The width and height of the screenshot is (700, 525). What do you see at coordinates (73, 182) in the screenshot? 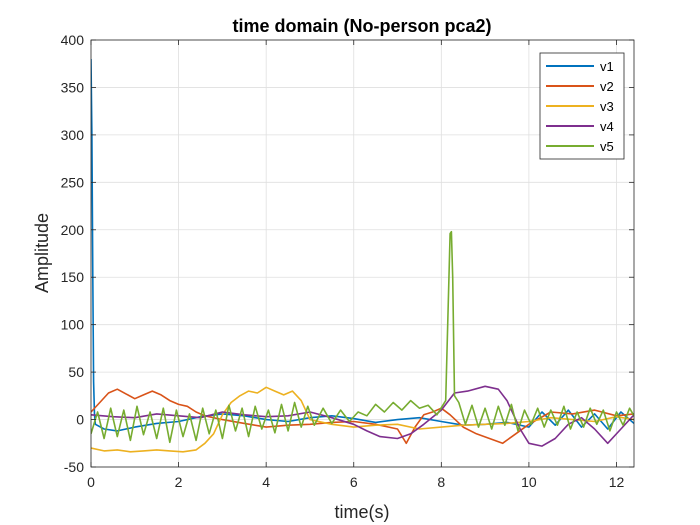
I see `y-tick-label: 250` at bounding box center [73, 182].